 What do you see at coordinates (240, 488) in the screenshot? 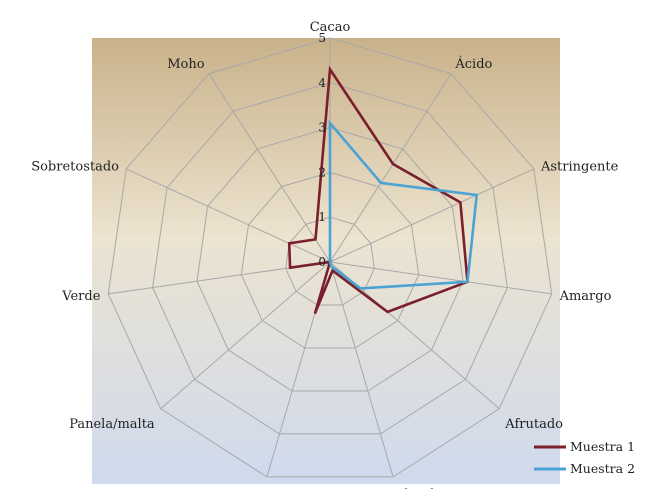
I see `axis-label-nueces: Nueces` at bounding box center [240, 488].